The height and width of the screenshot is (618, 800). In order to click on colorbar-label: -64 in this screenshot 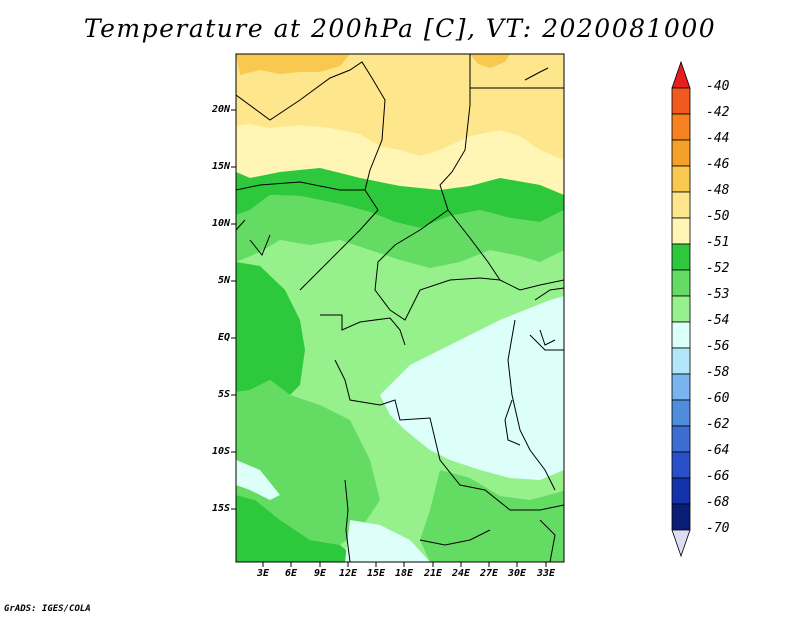, I will do `click(718, 450)`.